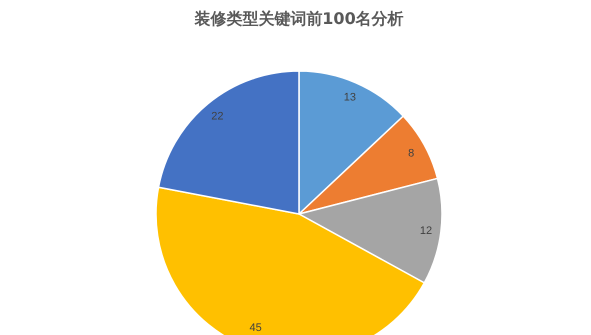 The height and width of the screenshot is (335, 591). Describe the element at coordinates (350, 98) in the screenshot. I see `data-label: 13` at that location.